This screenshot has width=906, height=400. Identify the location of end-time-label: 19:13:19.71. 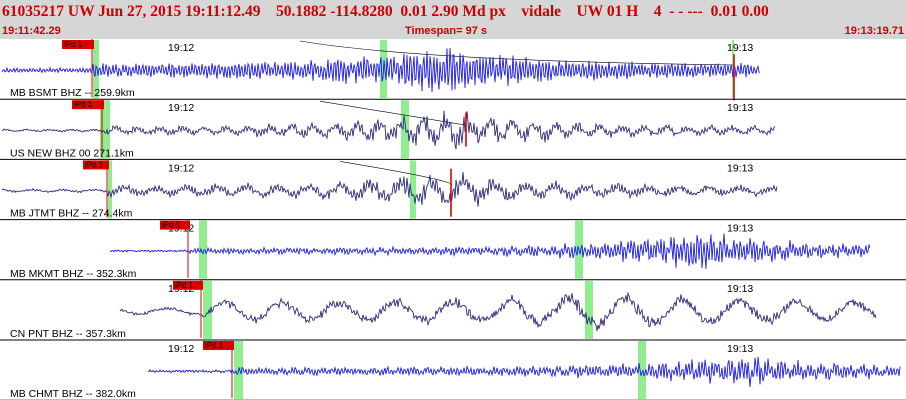
(874, 31).